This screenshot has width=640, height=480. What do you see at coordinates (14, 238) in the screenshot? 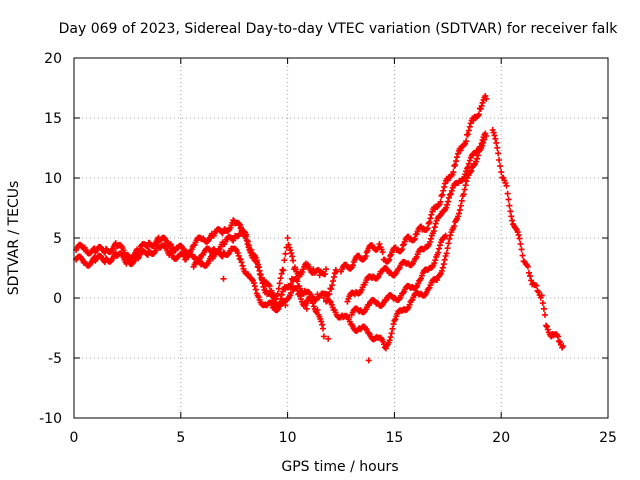
I see `y-axis-label: SDTVAR / TECUs` at bounding box center [14, 238].